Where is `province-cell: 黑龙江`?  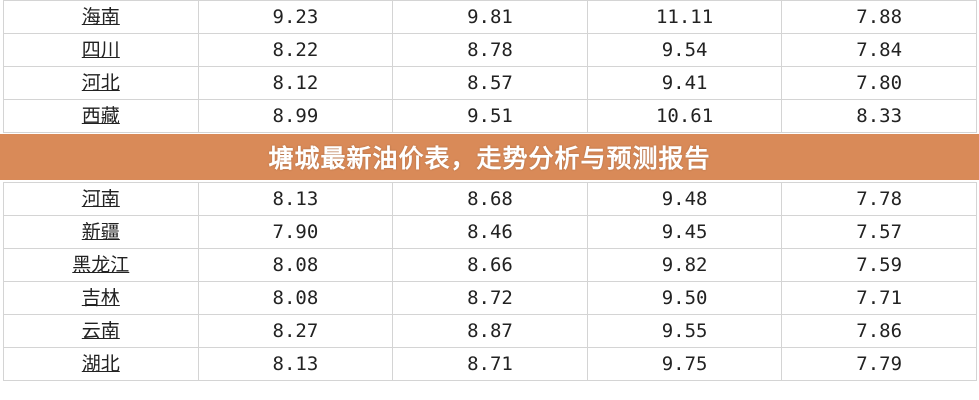 province-cell: 黑龙江 is located at coordinates (101, 265).